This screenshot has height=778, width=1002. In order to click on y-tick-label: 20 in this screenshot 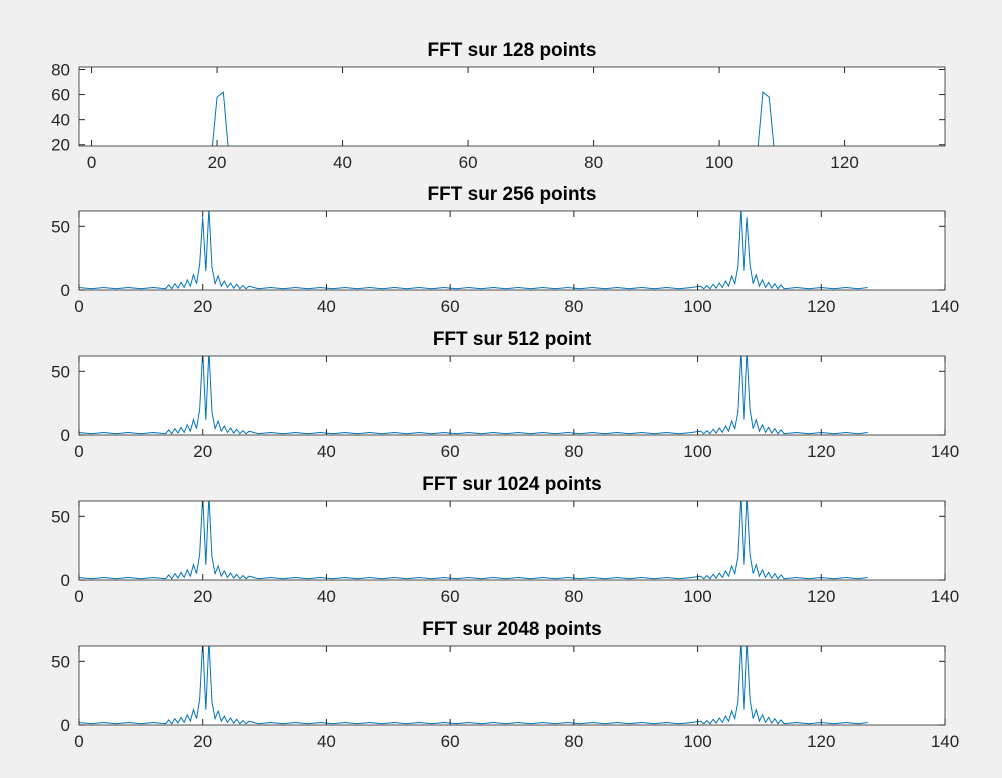, I will do `click(60, 145)`.